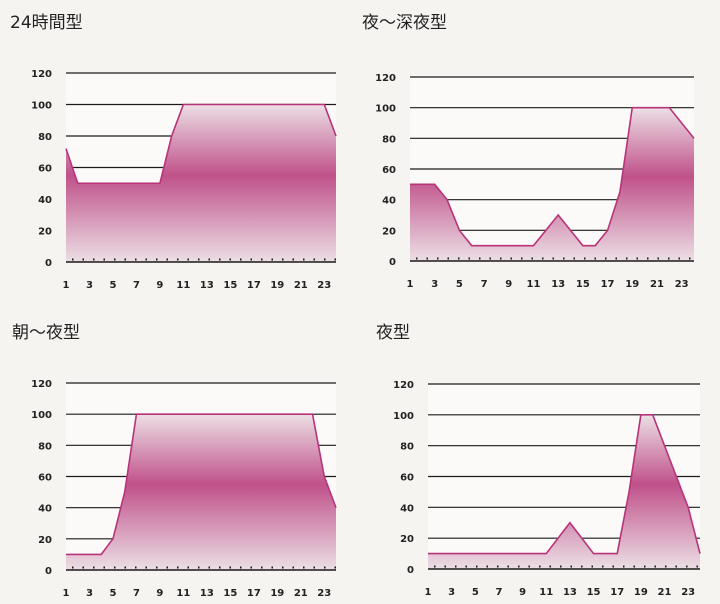  I want to click on chart-title-night-latenight: 夜〜深夜型, so click(404, 23).